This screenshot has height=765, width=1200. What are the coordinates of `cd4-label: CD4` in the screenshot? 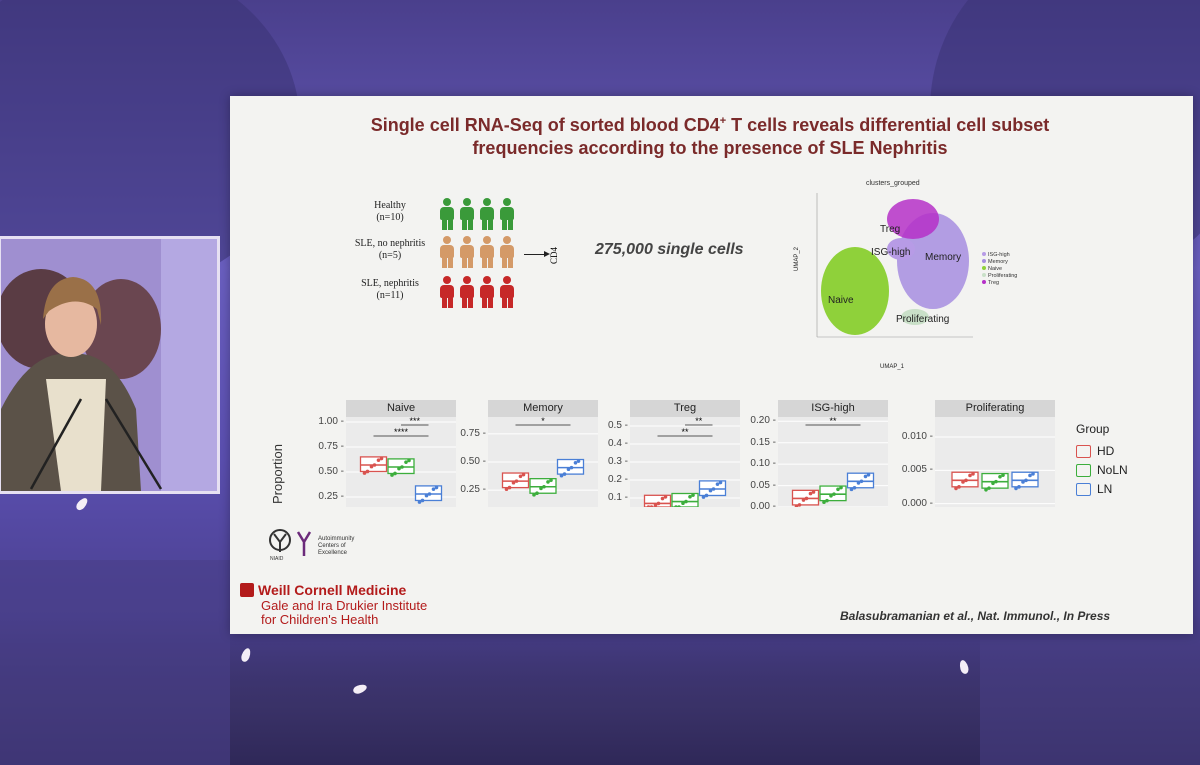 It's located at (554, 255).